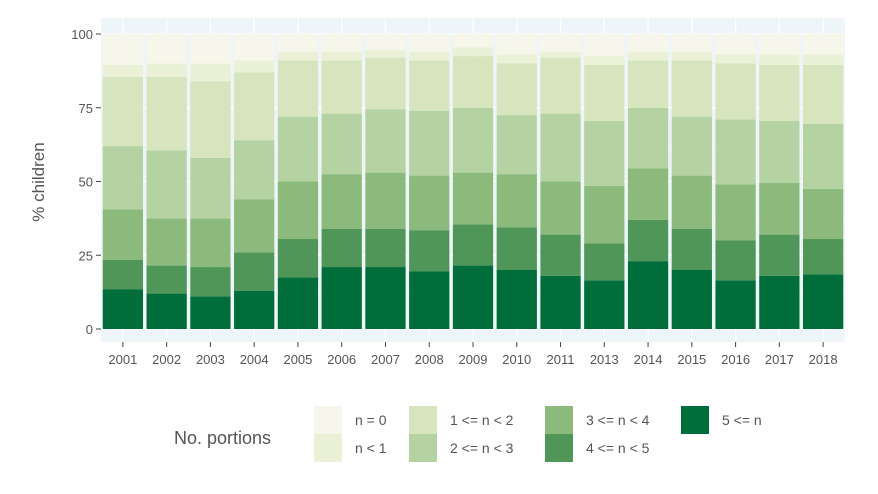  I want to click on x-tick-label: 2017, so click(779, 359).